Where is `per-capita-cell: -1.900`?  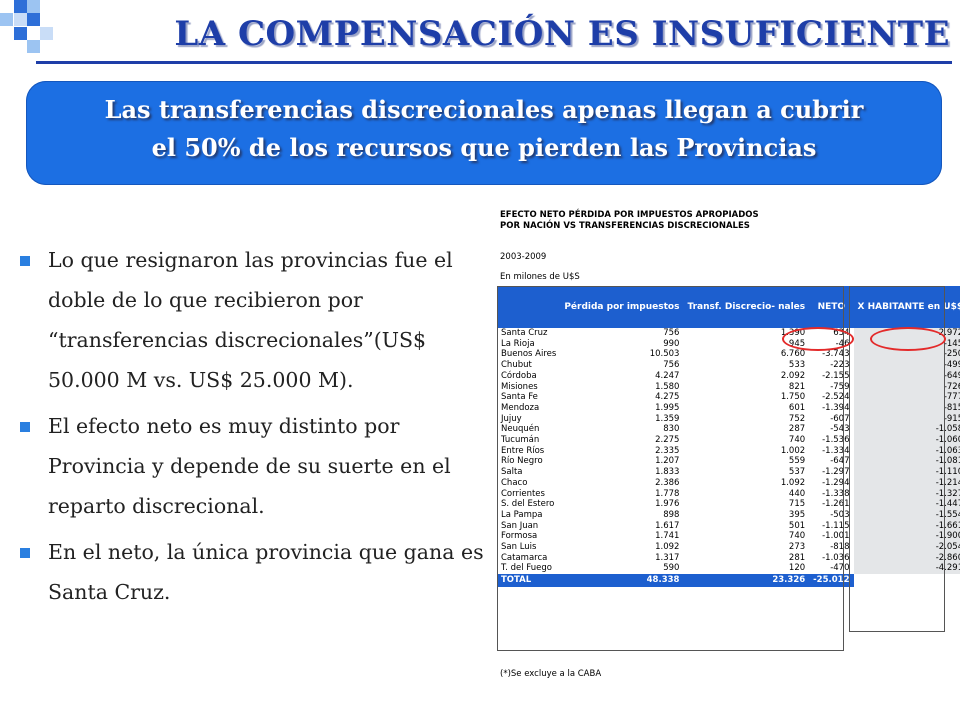 per-capita-cell: -1.900 is located at coordinates (906, 537).